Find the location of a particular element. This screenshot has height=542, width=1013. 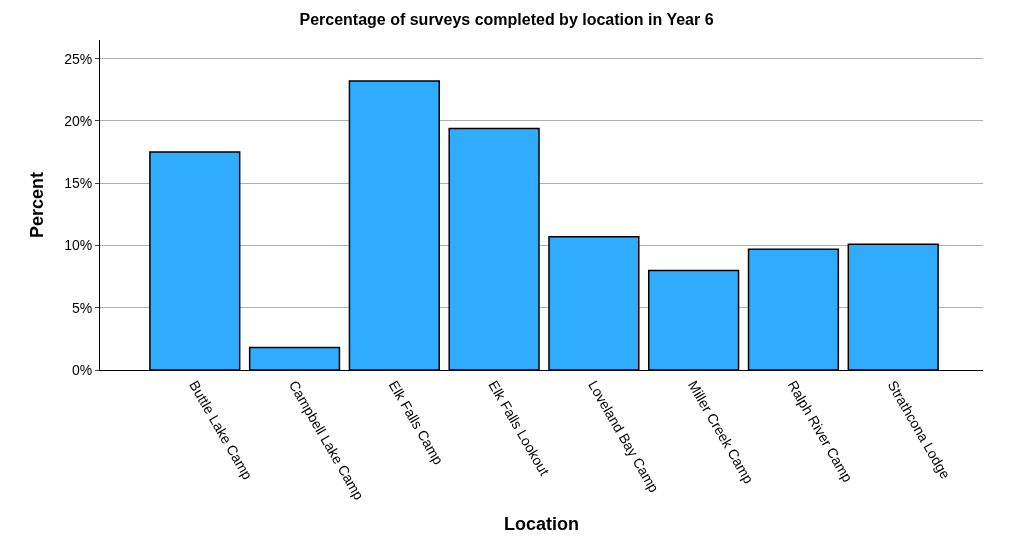

y-tick-label: 10% is located at coordinates (78, 245).